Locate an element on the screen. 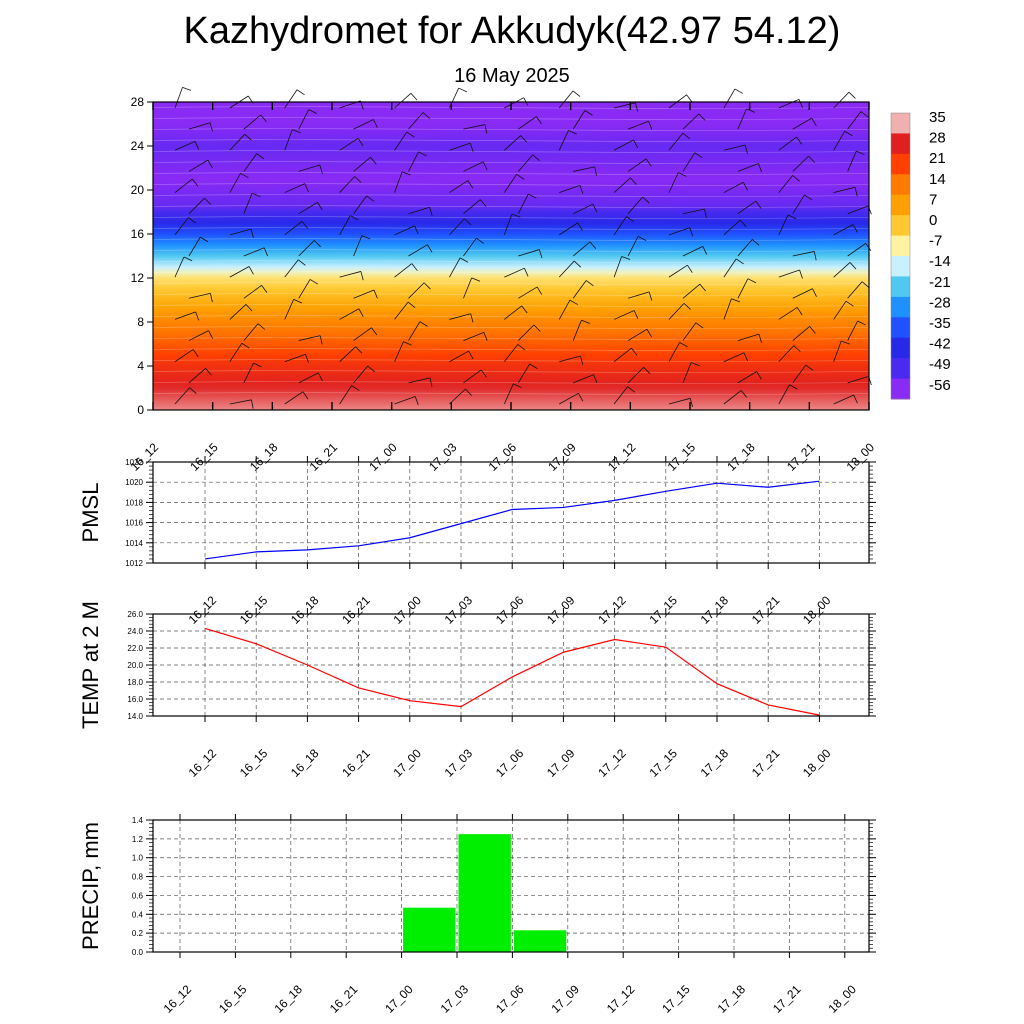 This screenshot has height=1024, width=1024. heatmap-x-tick-label: 17_15 is located at coordinates (682, 457).